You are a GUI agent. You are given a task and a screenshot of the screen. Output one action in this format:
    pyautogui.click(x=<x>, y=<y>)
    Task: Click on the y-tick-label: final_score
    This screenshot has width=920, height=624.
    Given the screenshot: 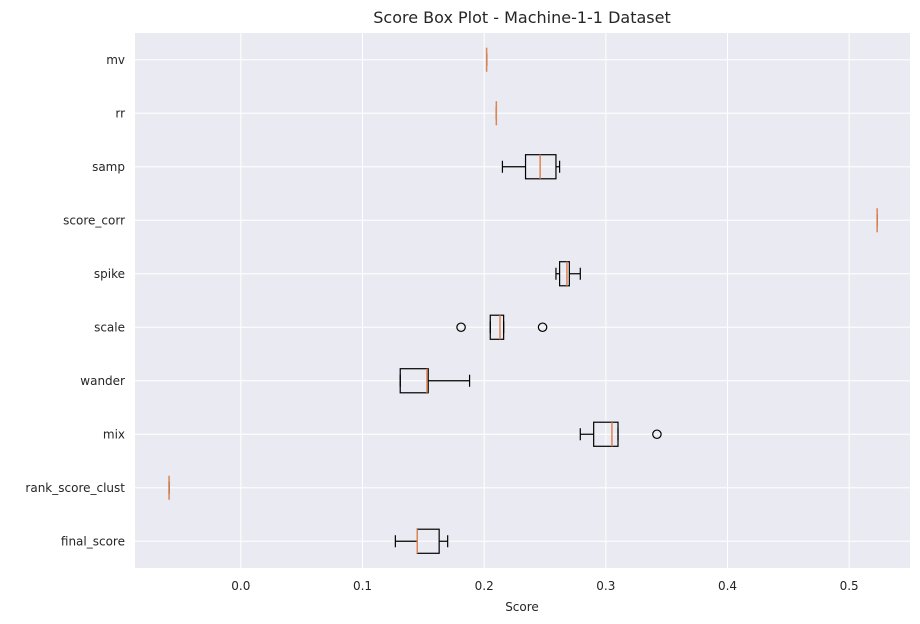 What is the action you would take?
    pyautogui.click(x=93, y=541)
    